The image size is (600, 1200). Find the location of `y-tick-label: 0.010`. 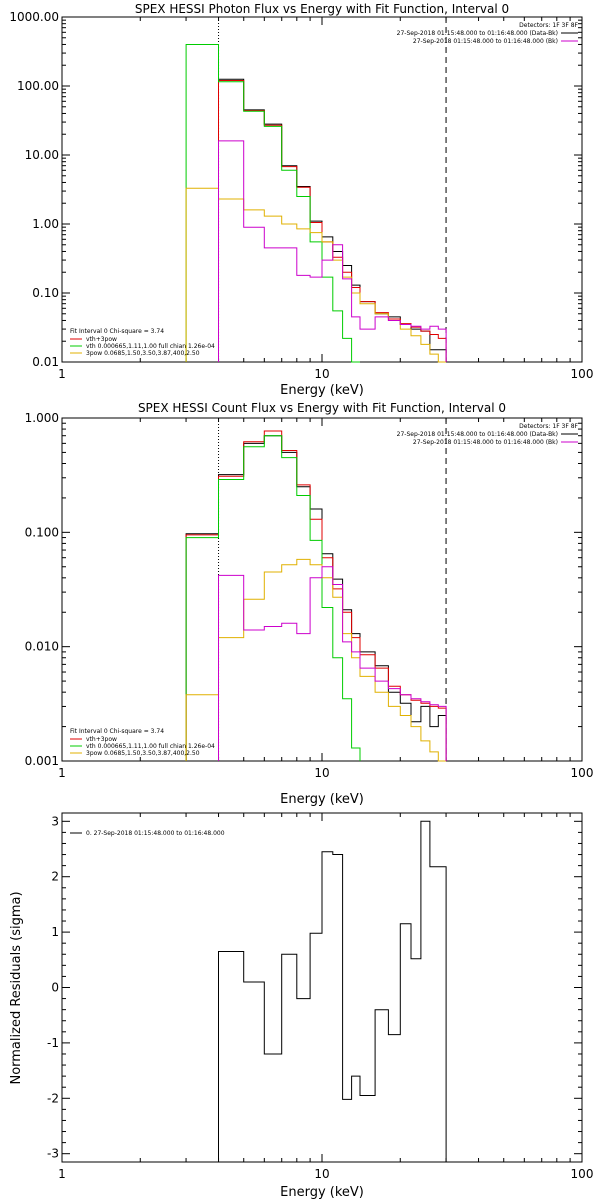

y-tick-label: 0.010 is located at coordinates (42, 647).